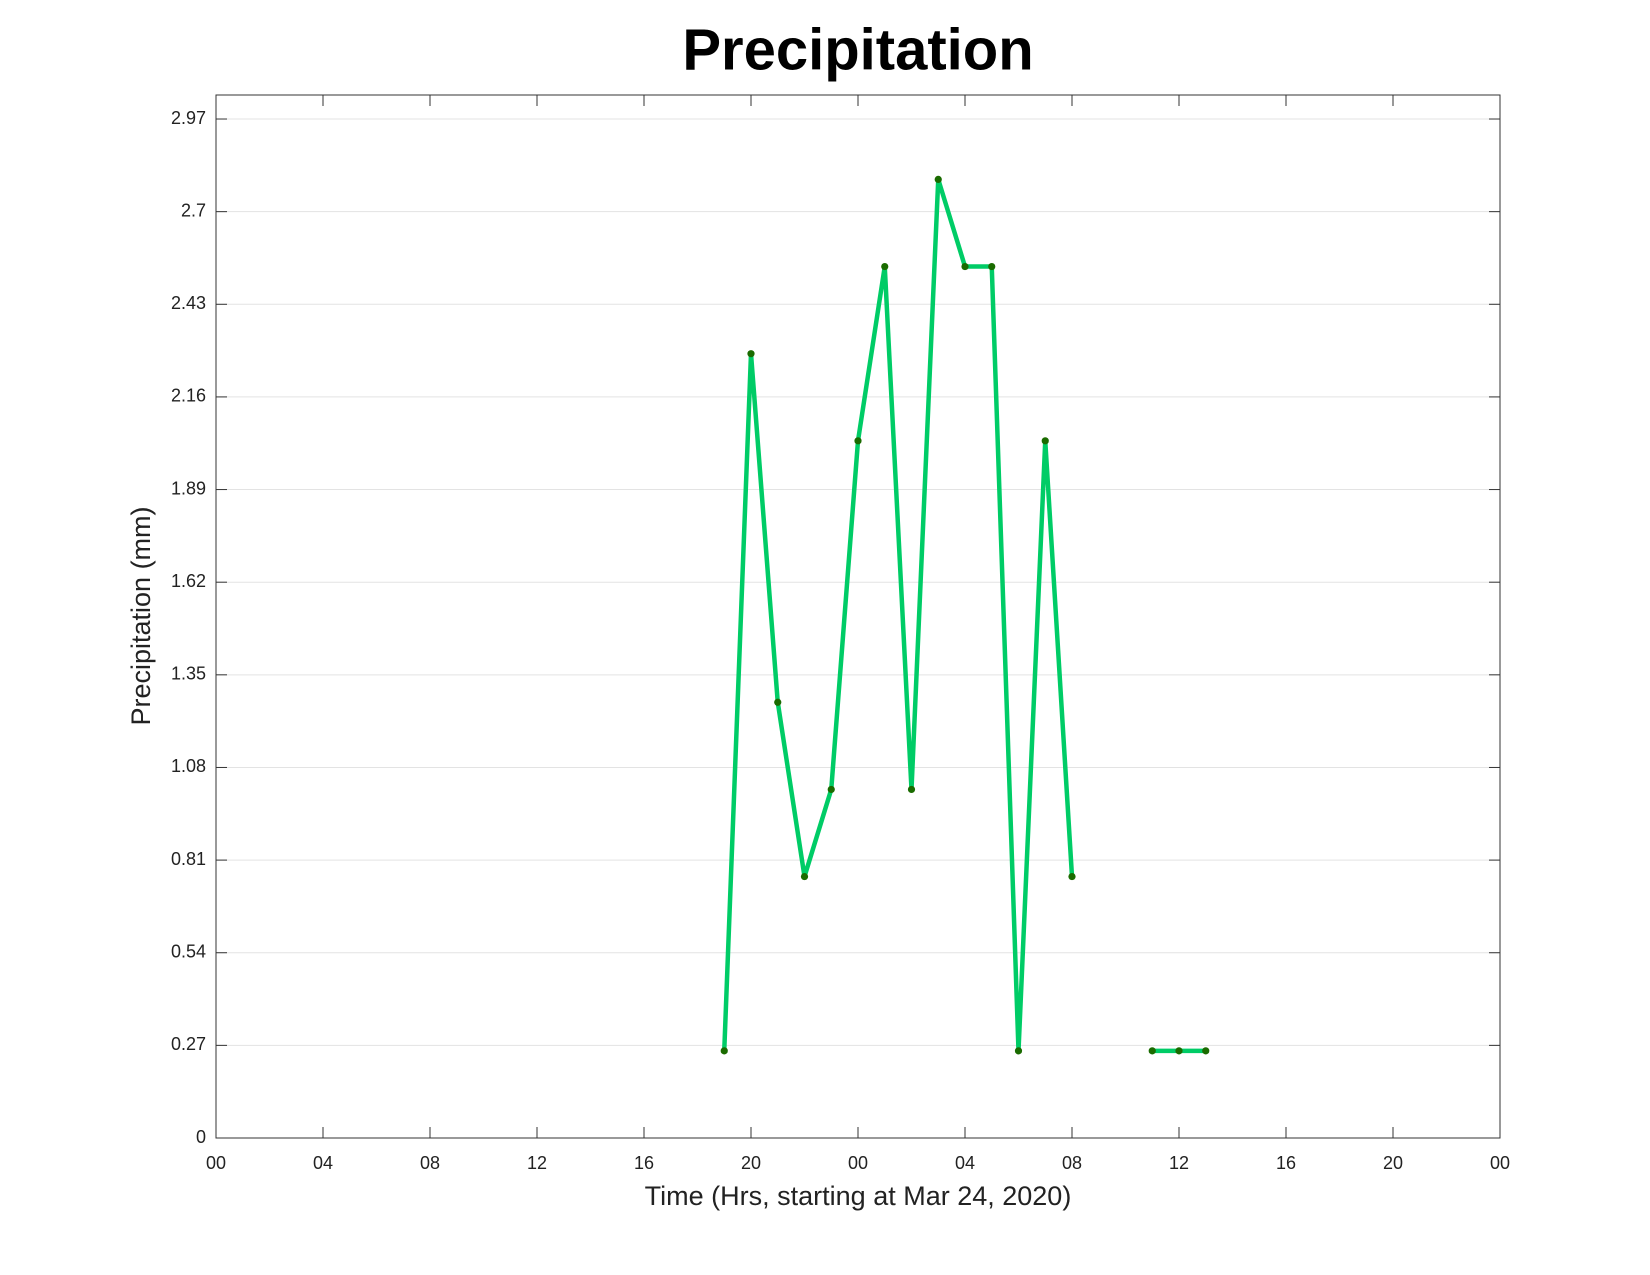 The height and width of the screenshot is (1275, 1650). Describe the element at coordinates (858, 1196) in the screenshot. I see `x-axis-label: Time (Hrs, starting at Mar 24, 2020)` at that location.